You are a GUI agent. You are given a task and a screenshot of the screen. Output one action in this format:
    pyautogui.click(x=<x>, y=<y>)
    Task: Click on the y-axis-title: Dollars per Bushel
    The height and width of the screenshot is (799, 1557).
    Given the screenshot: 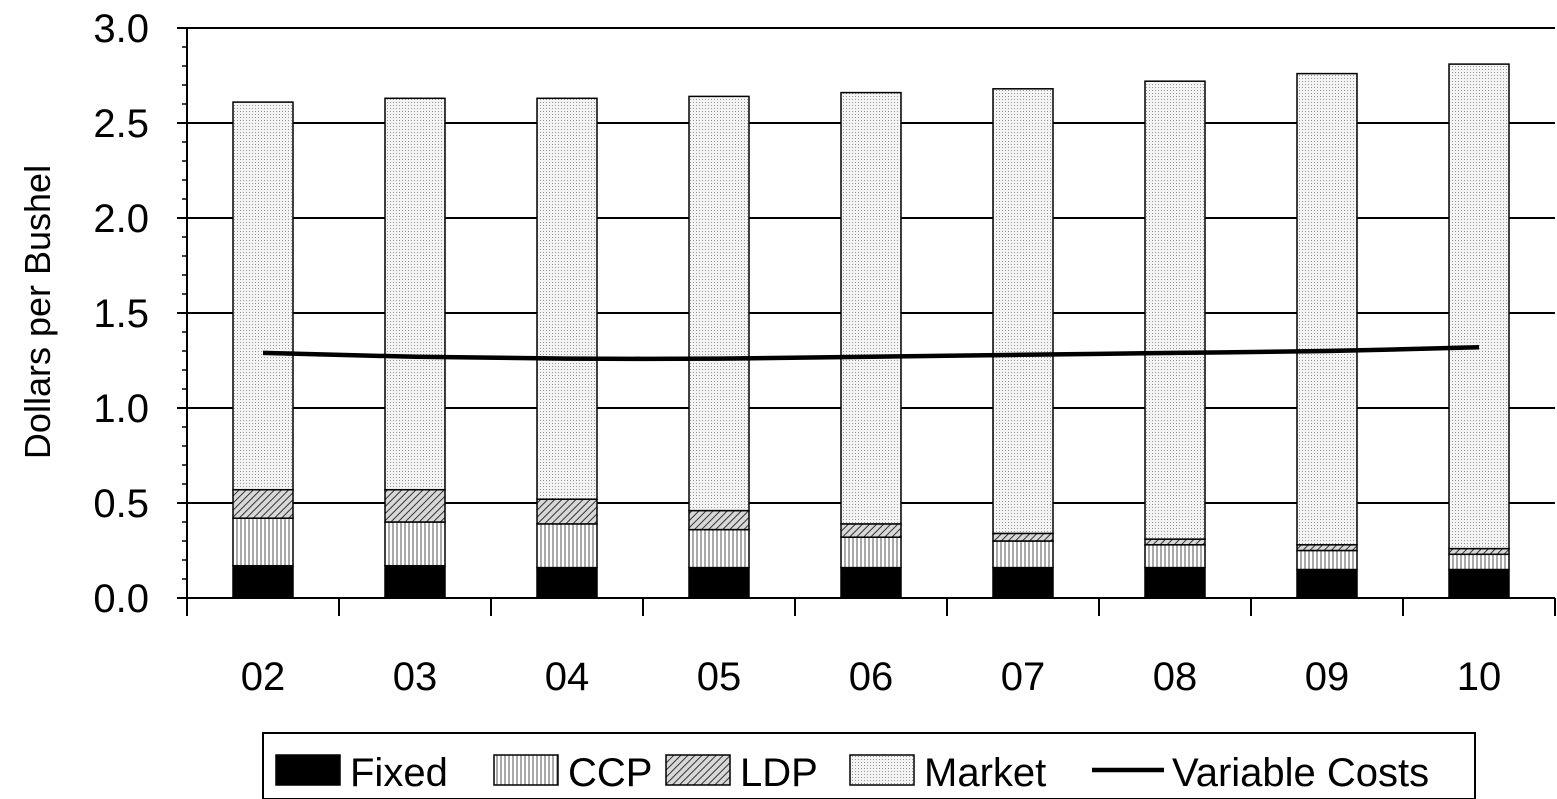 What is the action you would take?
    pyautogui.click(x=37, y=312)
    